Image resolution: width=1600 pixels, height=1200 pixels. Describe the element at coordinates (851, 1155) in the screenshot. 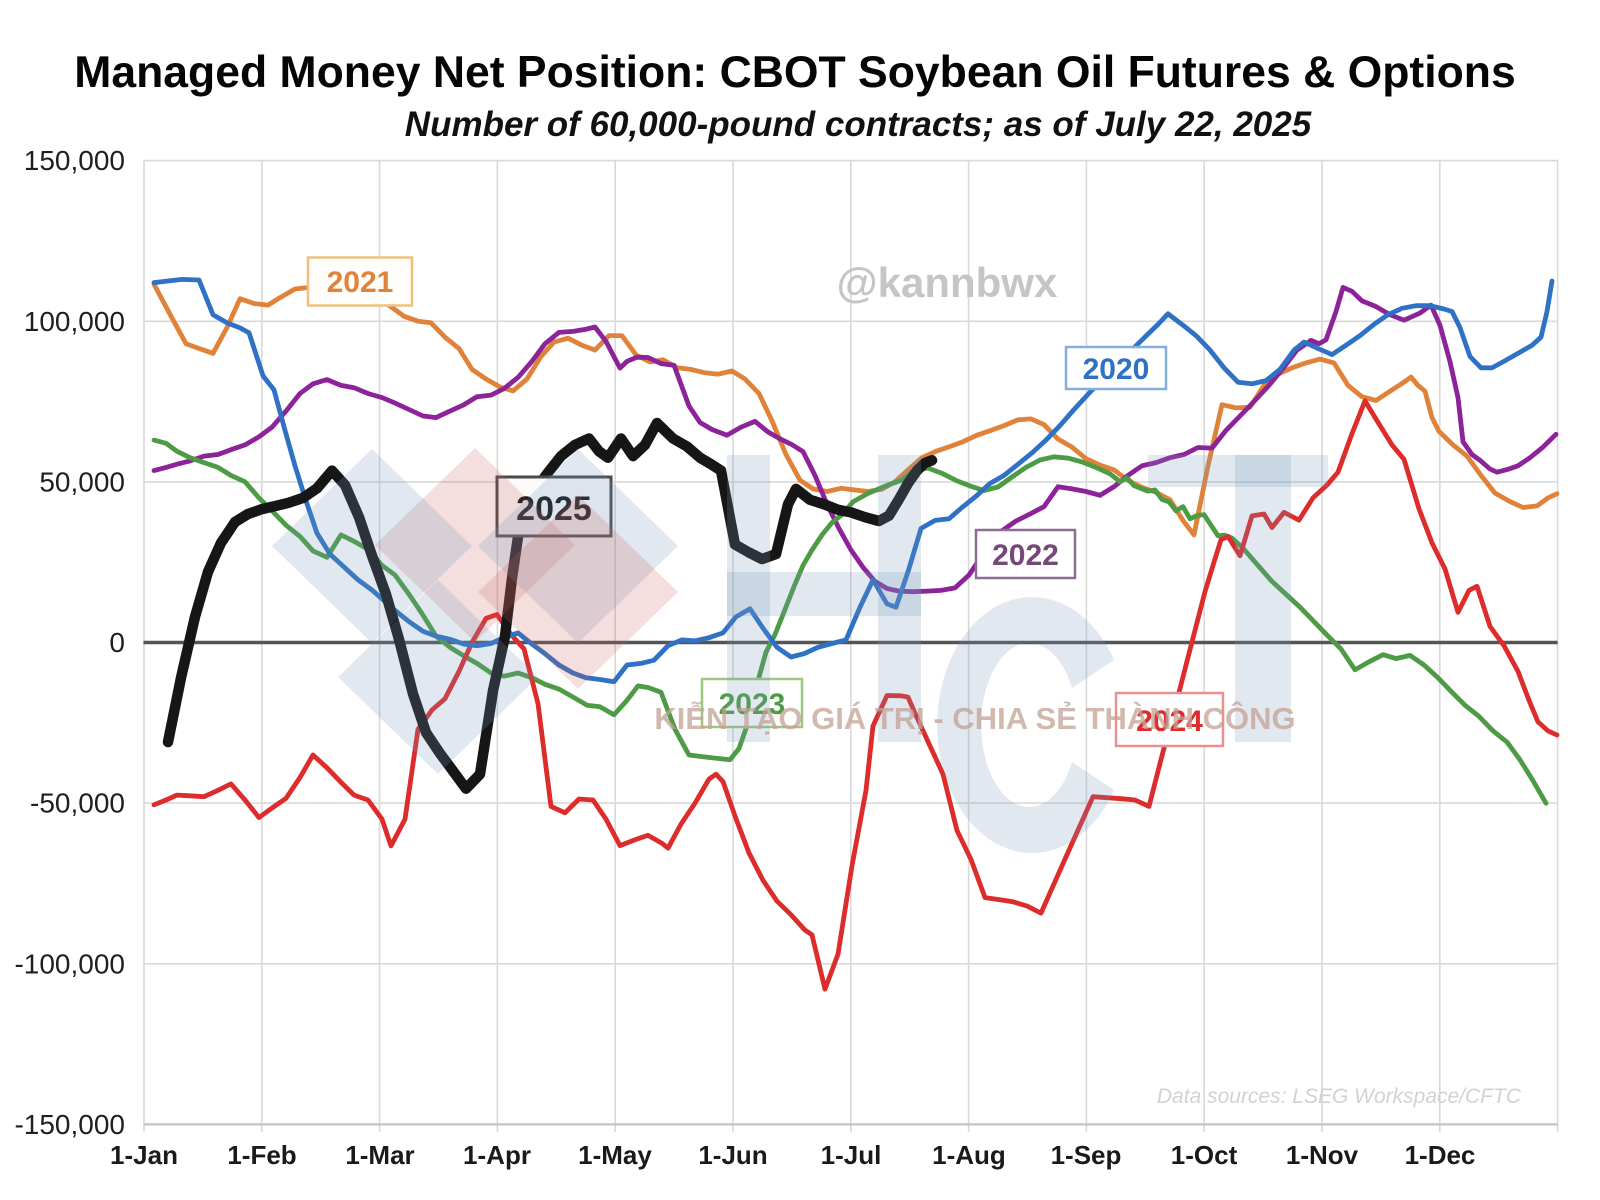

I see `svg-text: 1-Jul` at that location.